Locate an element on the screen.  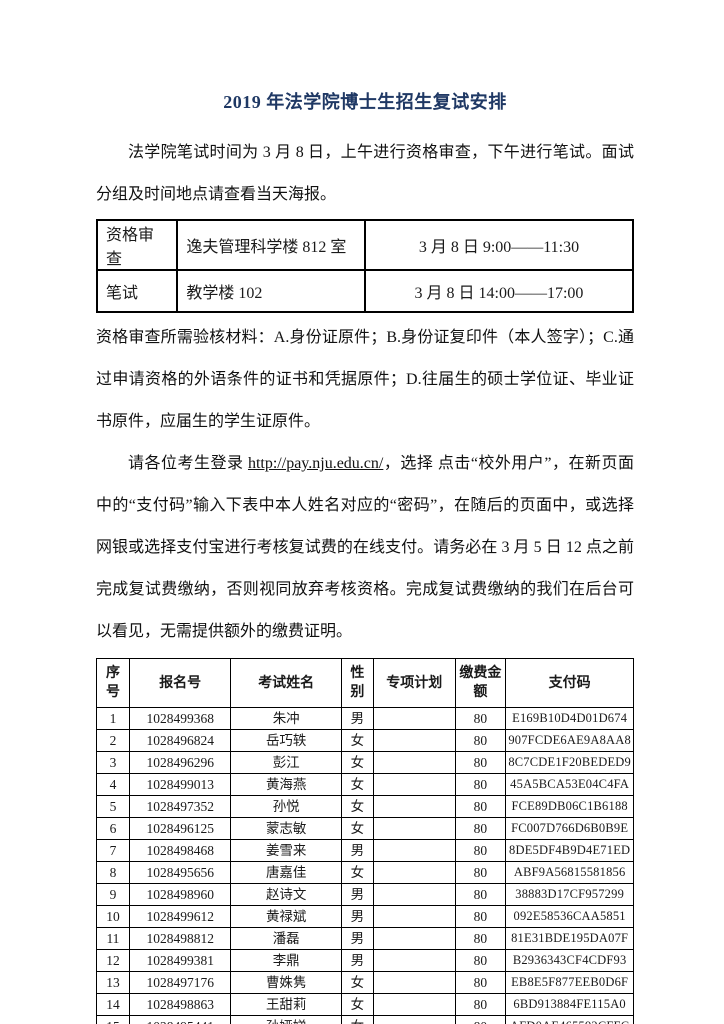
cell-name: 彭江 is located at coordinates (286, 762).